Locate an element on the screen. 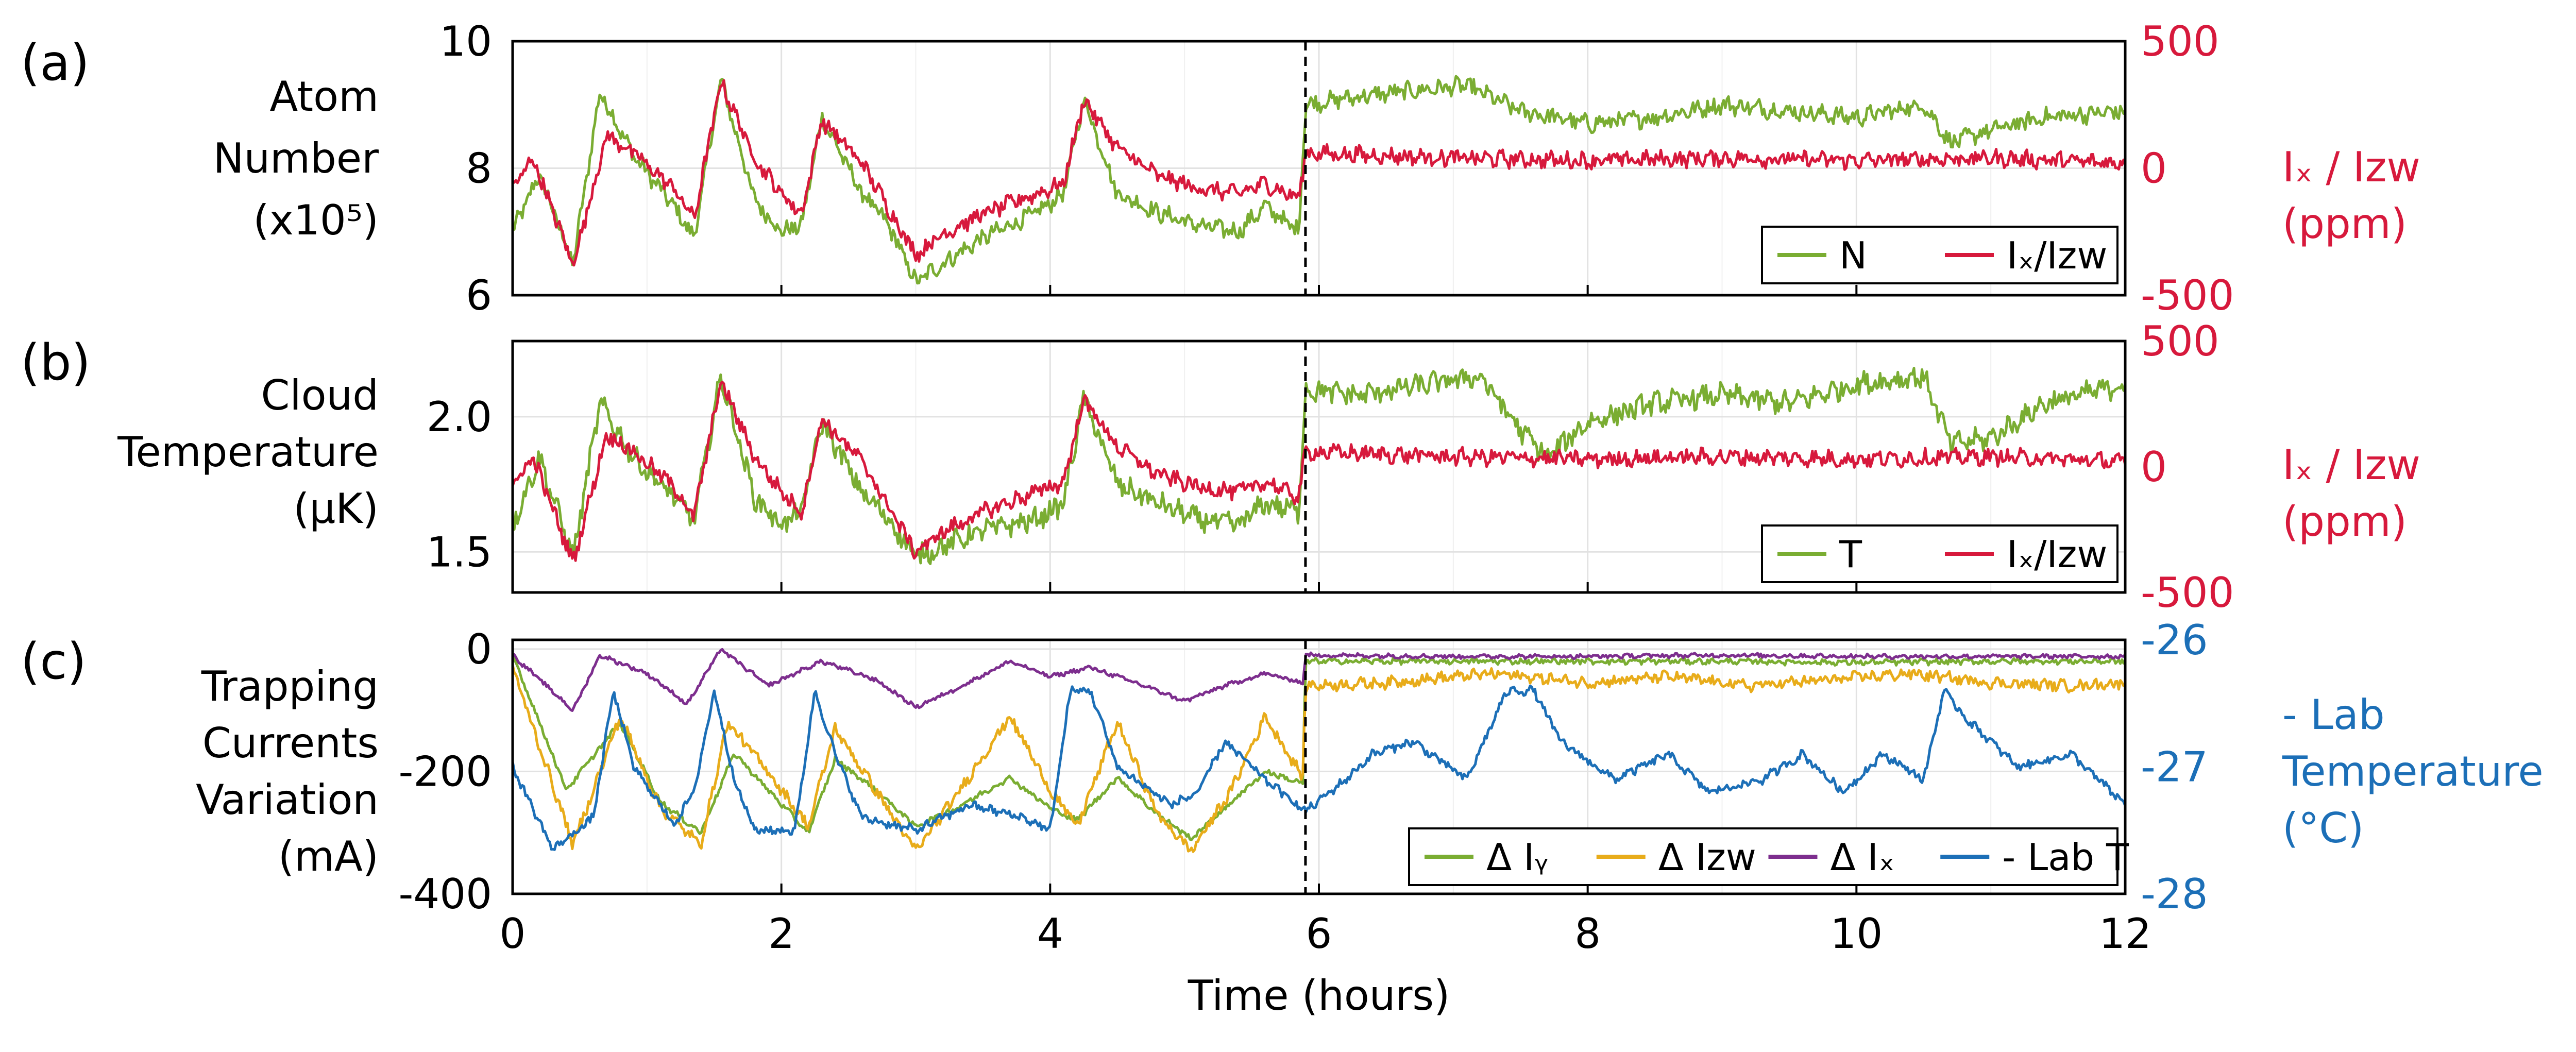 The image size is (2576, 1052). y-tick-label: 2.0 is located at coordinates (459, 417).